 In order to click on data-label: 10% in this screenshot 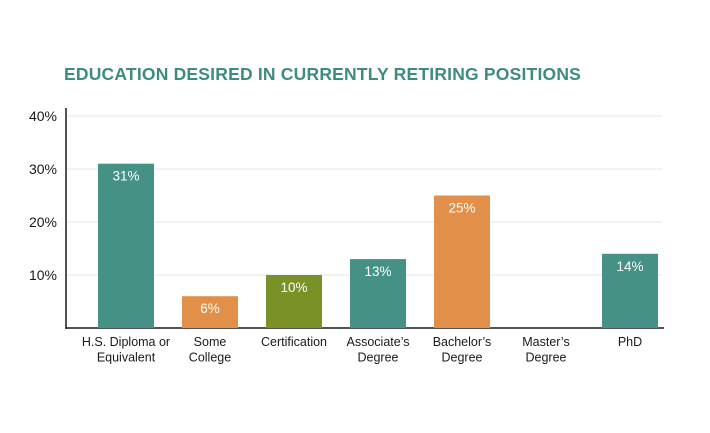, I will do `click(293, 287)`.